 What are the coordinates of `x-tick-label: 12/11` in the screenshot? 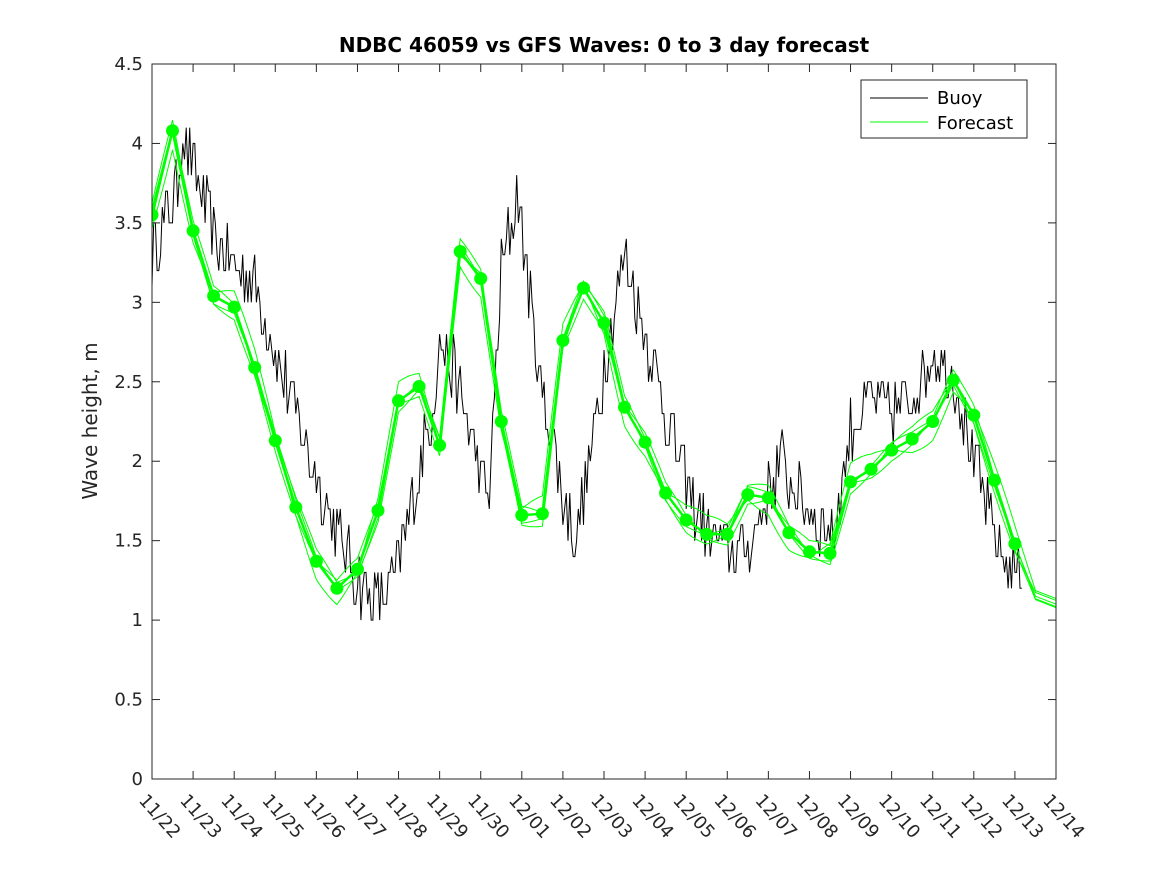 It's located at (940, 816).